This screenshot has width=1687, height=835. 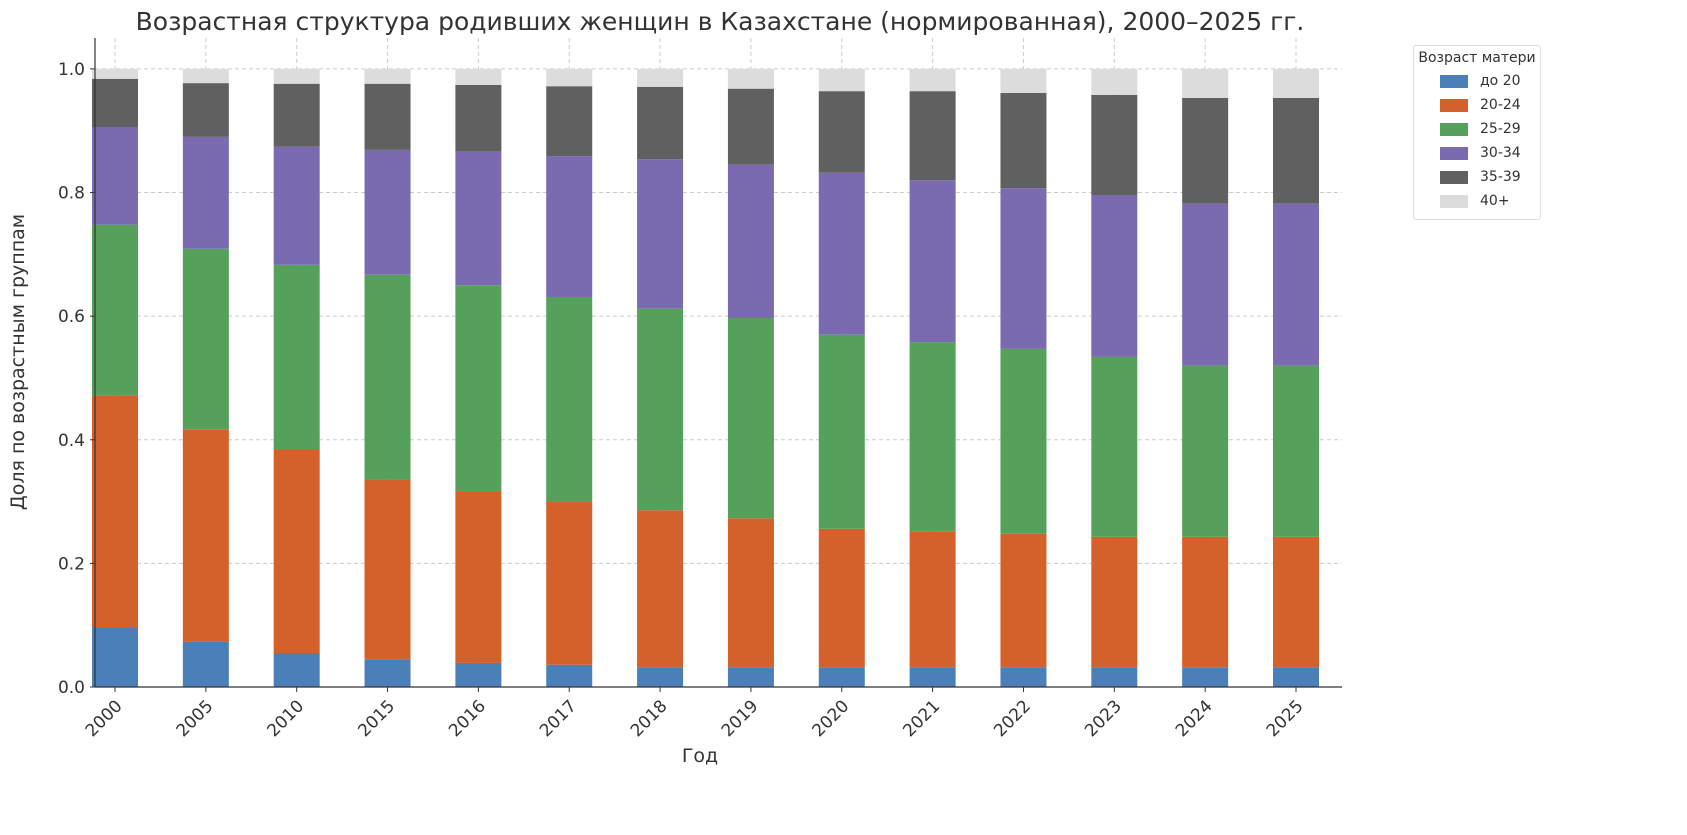 What do you see at coordinates (376, 718) in the screenshot?
I see `x-tick-label: 2015` at bounding box center [376, 718].